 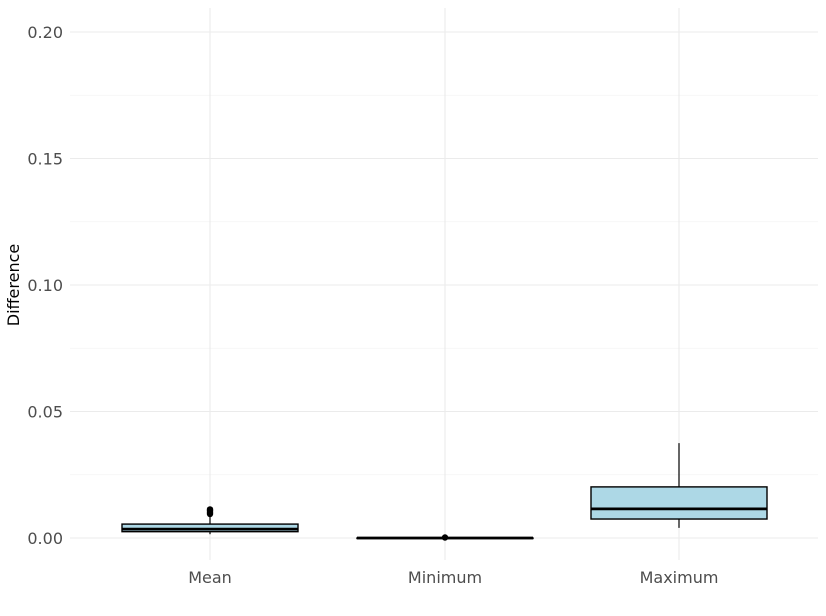 What do you see at coordinates (45, 32) in the screenshot?
I see `y-tick-label: 0.20` at bounding box center [45, 32].